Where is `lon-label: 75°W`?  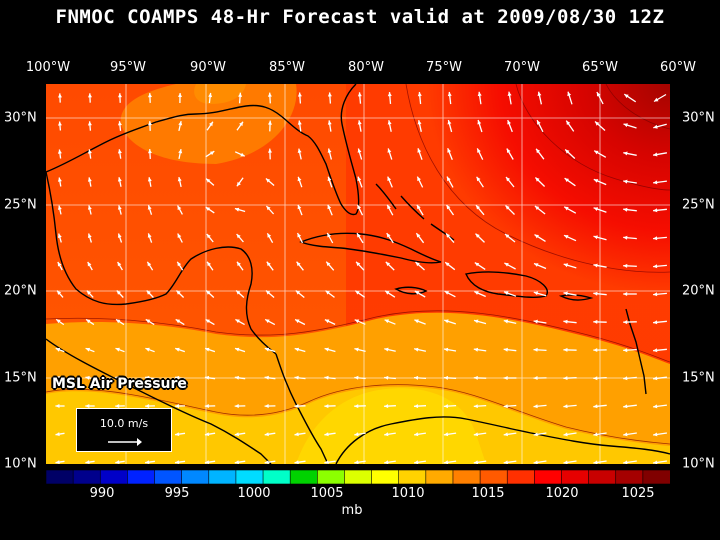 lon-label: 75°W is located at coordinates (444, 67).